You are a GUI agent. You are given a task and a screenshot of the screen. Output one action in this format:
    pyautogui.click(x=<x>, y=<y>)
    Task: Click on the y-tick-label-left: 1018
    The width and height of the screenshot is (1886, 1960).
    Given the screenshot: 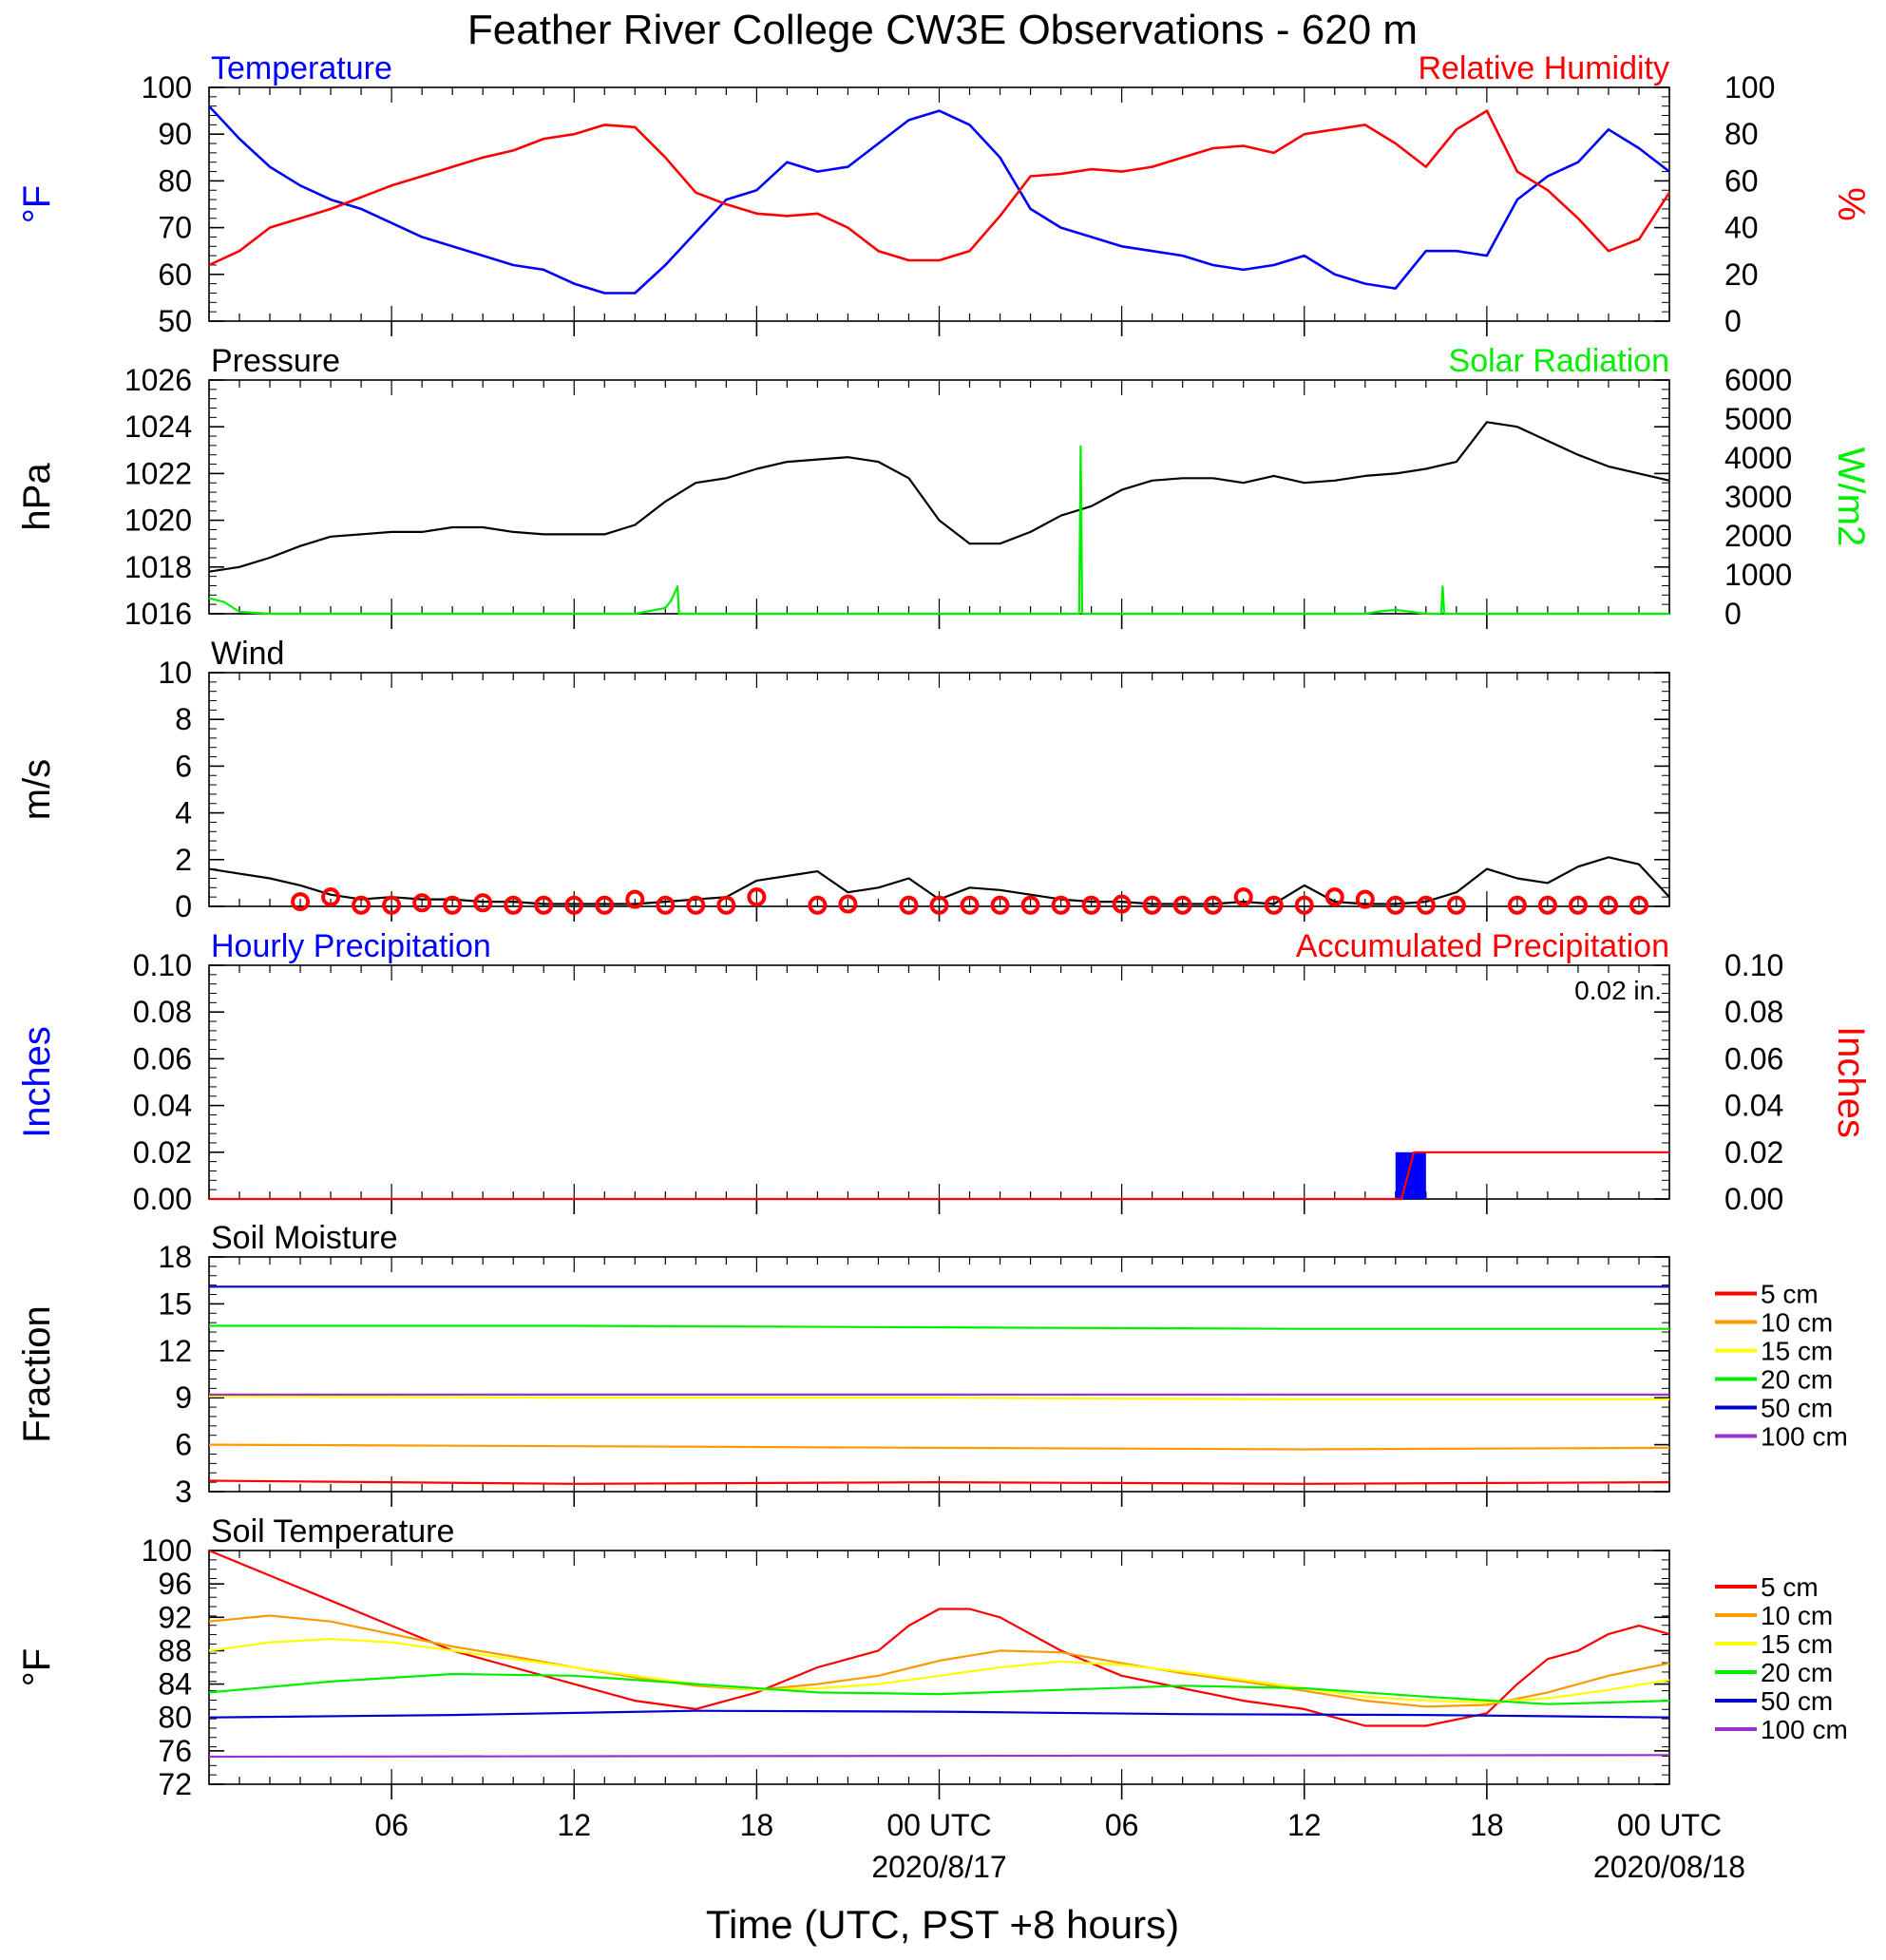 What is the action you would take?
    pyautogui.click(x=158, y=567)
    